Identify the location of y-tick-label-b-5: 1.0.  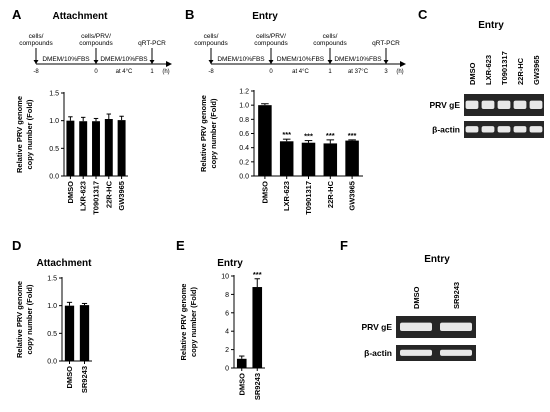
(244, 106).